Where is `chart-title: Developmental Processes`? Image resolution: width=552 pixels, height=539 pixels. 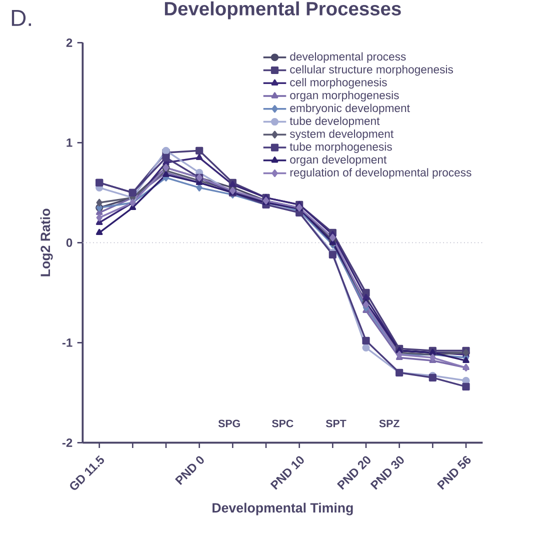 chart-title: Developmental Processes is located at coordinates (282, 11).